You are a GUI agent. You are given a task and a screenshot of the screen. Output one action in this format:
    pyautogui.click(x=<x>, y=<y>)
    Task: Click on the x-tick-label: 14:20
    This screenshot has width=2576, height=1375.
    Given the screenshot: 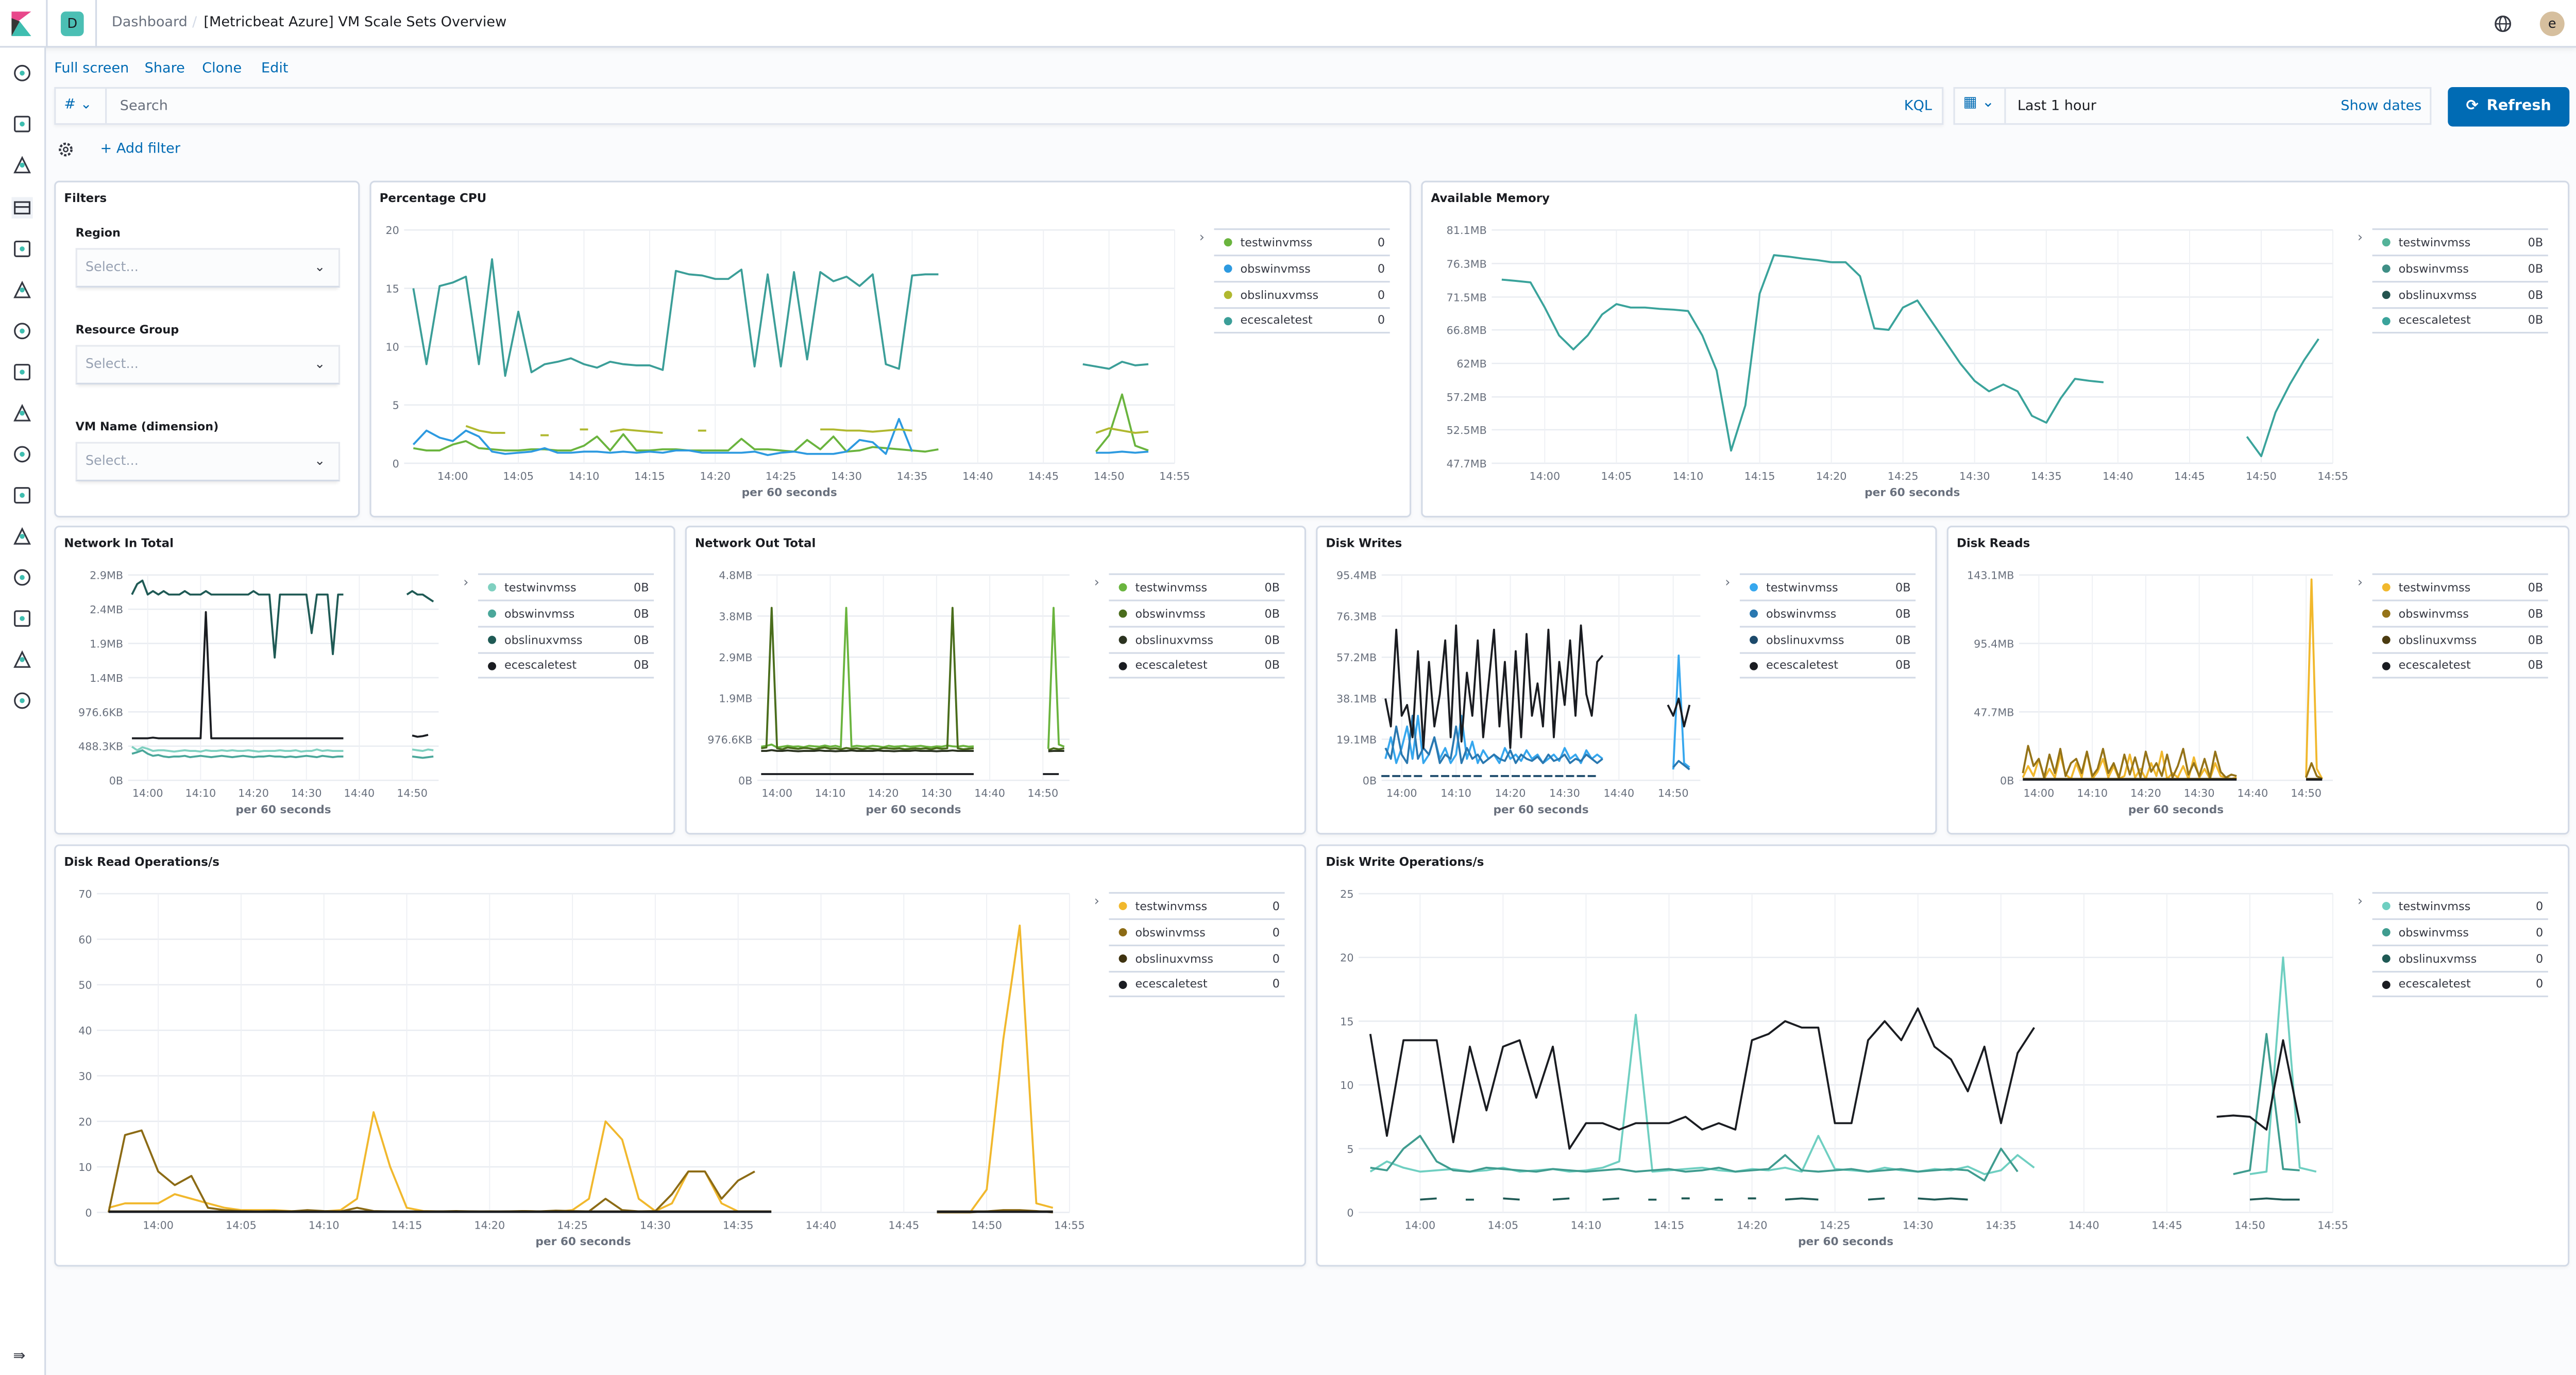 What is the action you would take?
    pyautogui.click(x=1831, y=476)
    